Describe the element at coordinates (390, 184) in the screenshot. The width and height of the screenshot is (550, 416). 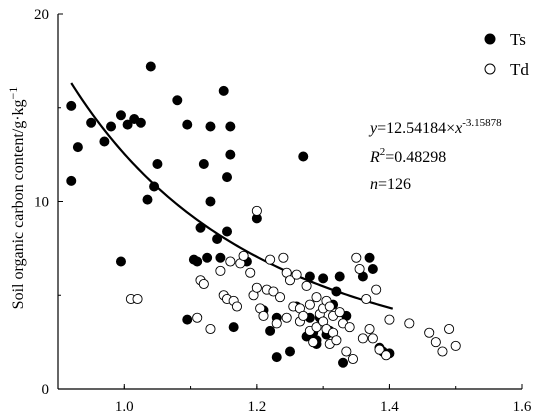
I see `sample-size: n=126` at that location.